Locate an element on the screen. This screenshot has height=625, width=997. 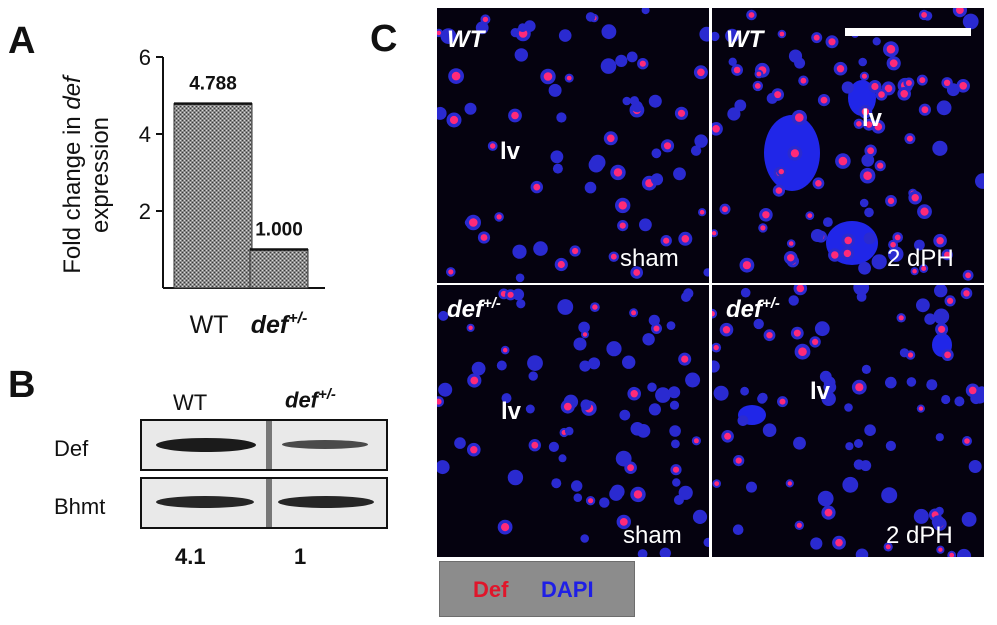
panel-label-c: C is located at coordinates (384, 39).